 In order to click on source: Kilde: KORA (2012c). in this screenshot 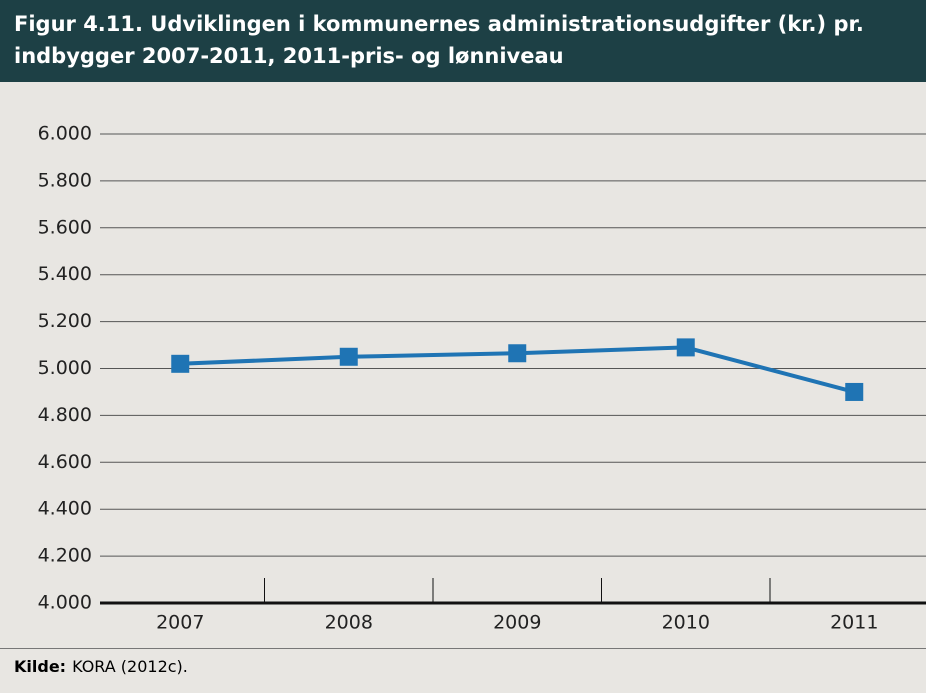, I will do `click(463, 670)`.